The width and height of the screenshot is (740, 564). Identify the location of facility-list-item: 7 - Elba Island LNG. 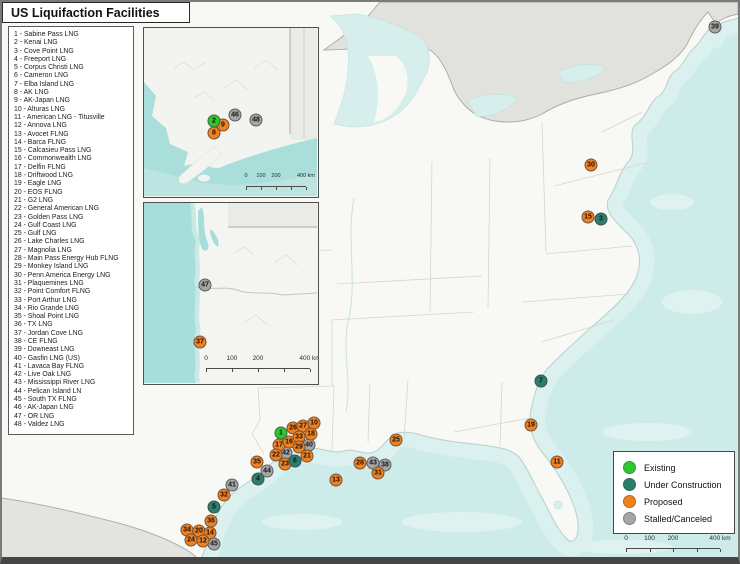
(44, 84).